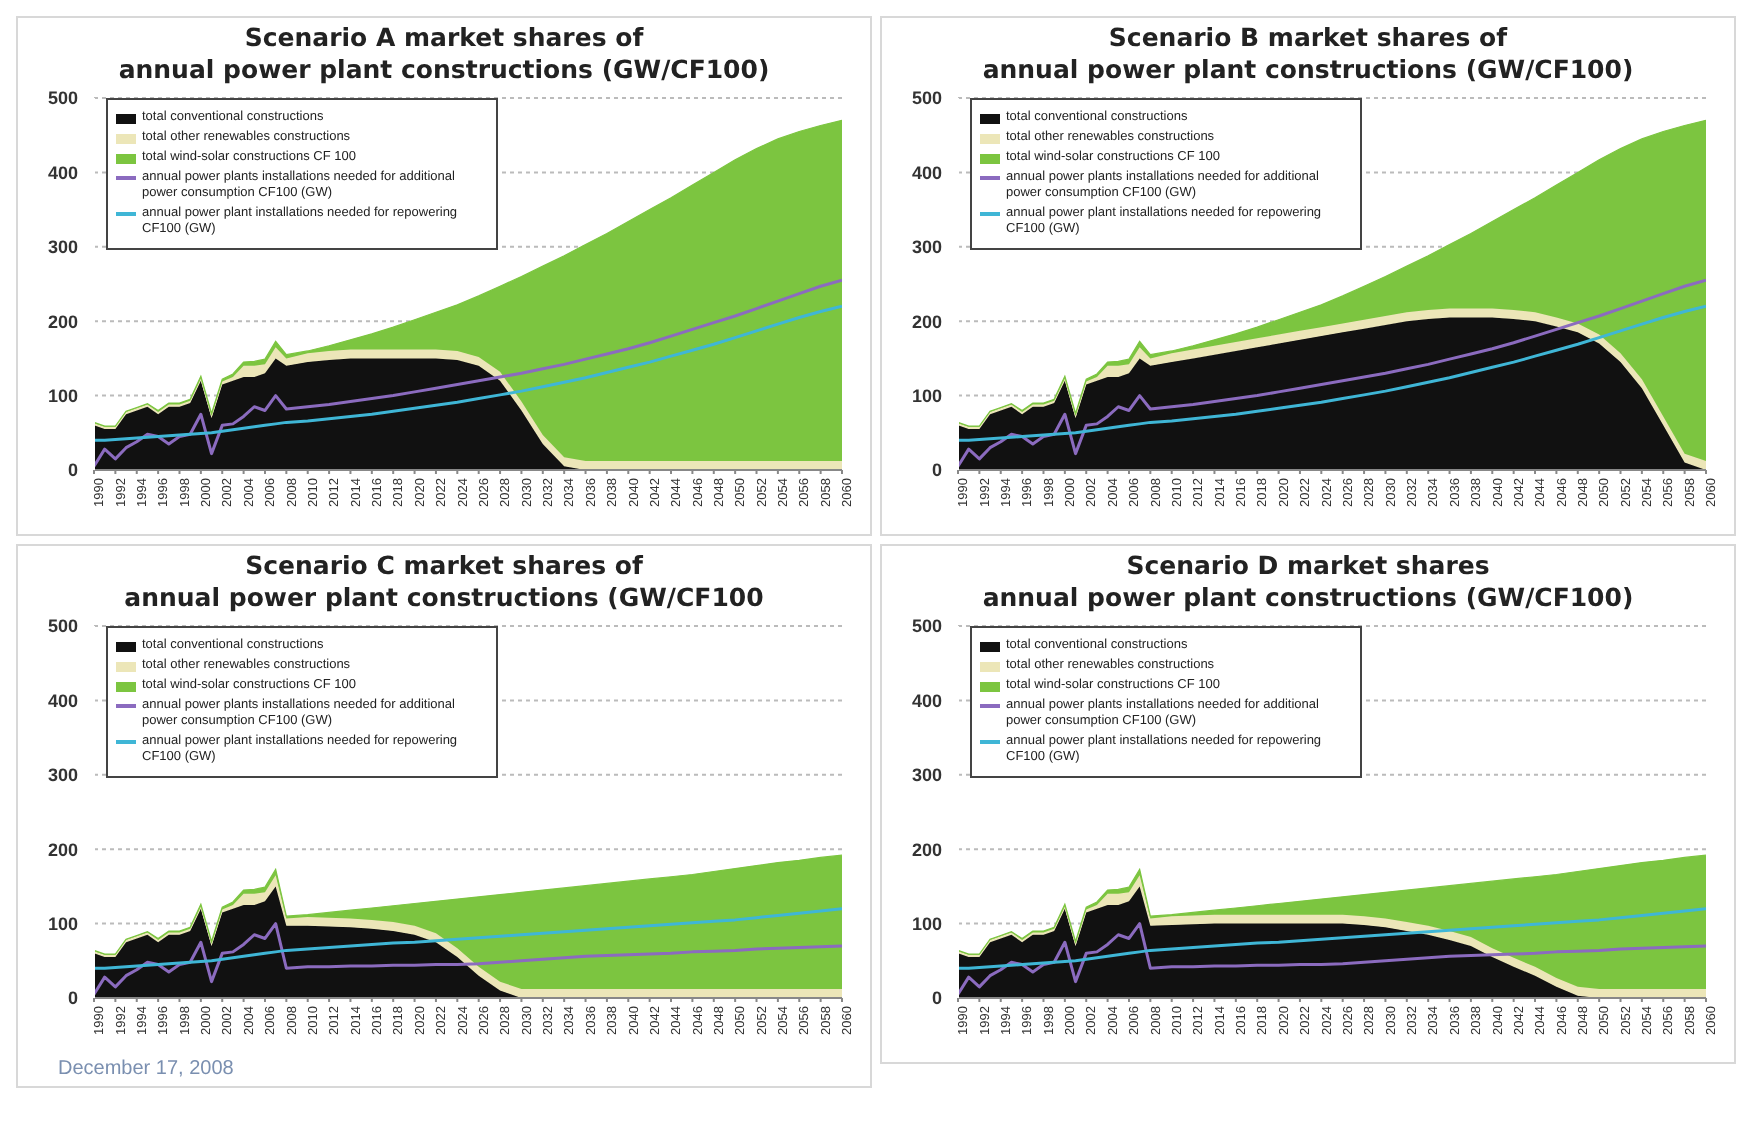 The height and width of the screenshot is (1124, 1746). What do you see at coordinates (444, 54) in the screenshot?
I see `chart-title: Scenario A market shares of annual power plant constructions (GW/CF100)` at bounding box center [444, 54].